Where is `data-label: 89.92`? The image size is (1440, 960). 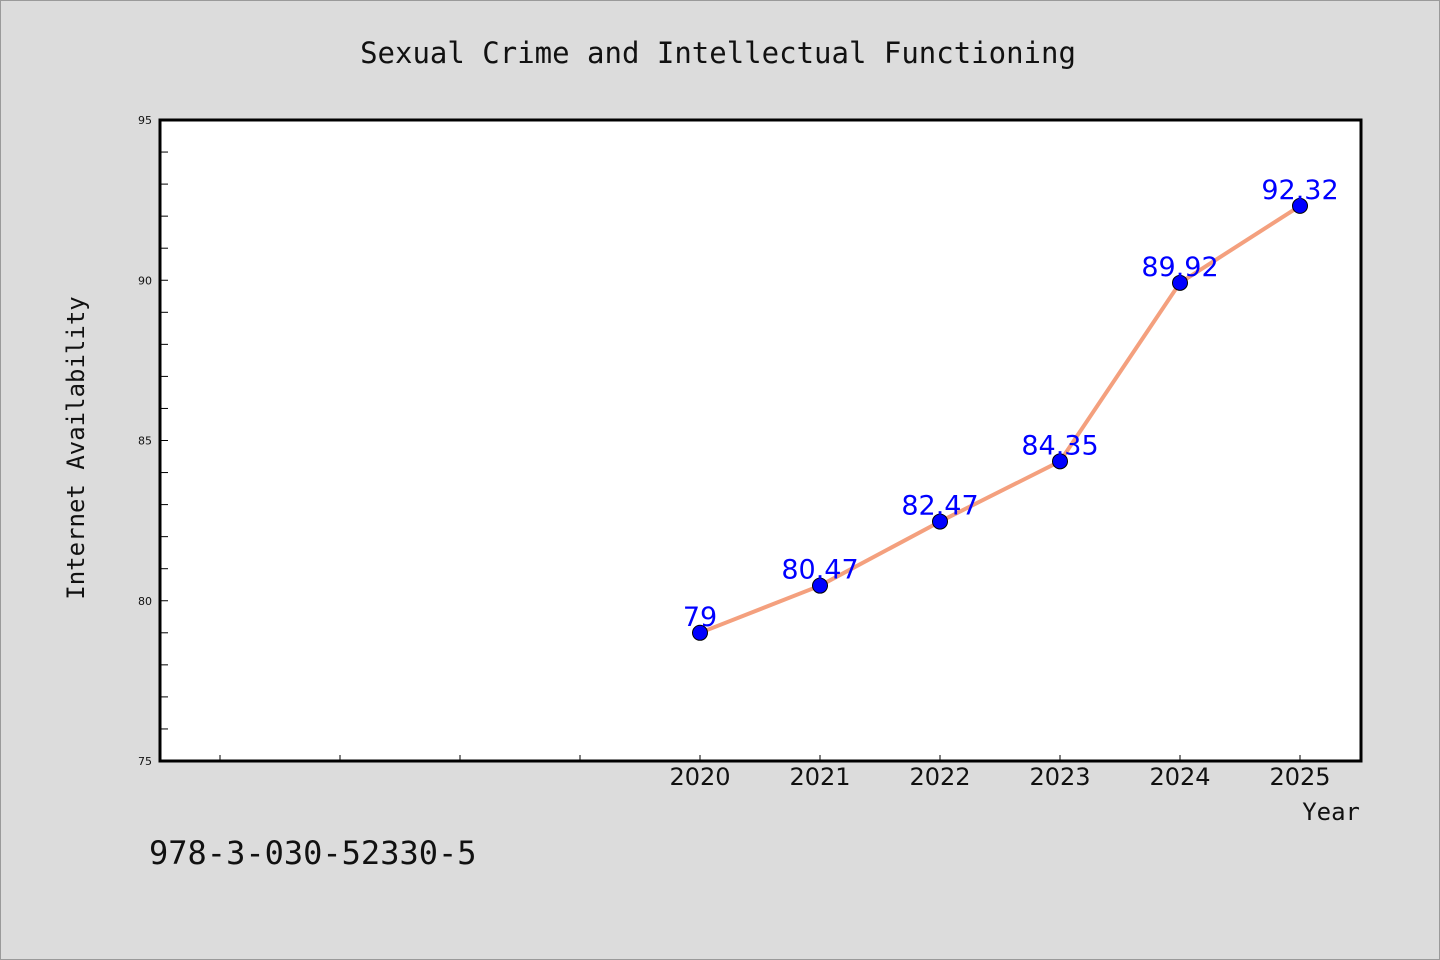
data-label: 89.92 is located at coordinates (1179, 267).